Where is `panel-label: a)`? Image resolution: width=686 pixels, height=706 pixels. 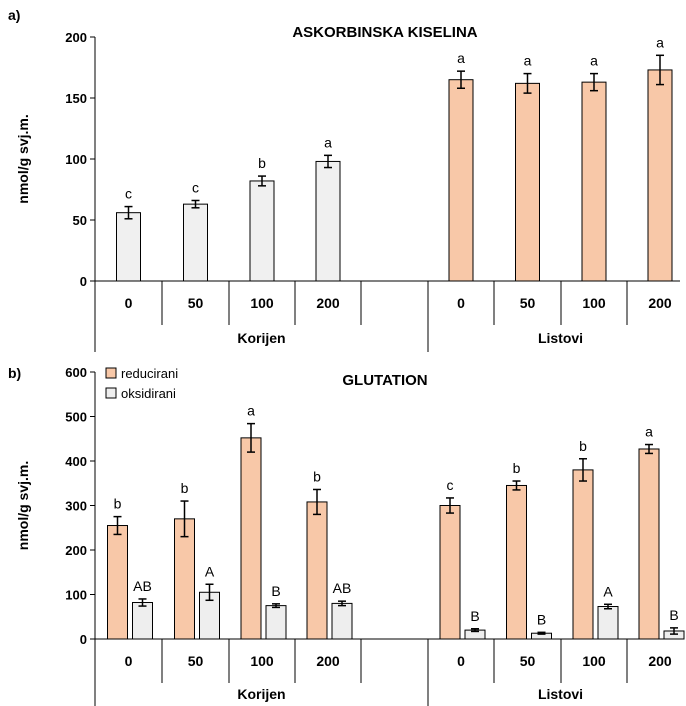 panel-label: a) is located at coordinates (14, 15).